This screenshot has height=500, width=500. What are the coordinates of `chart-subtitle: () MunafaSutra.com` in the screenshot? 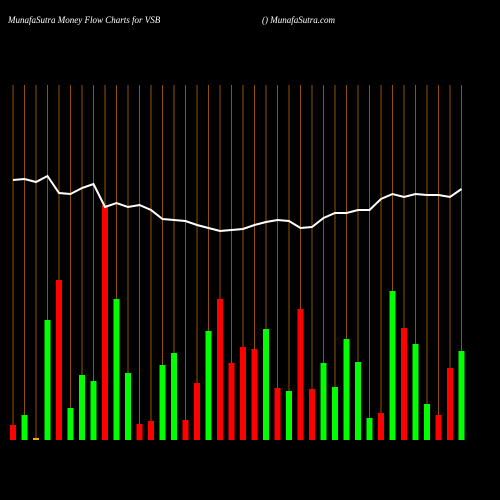 It's located at (298, 20).